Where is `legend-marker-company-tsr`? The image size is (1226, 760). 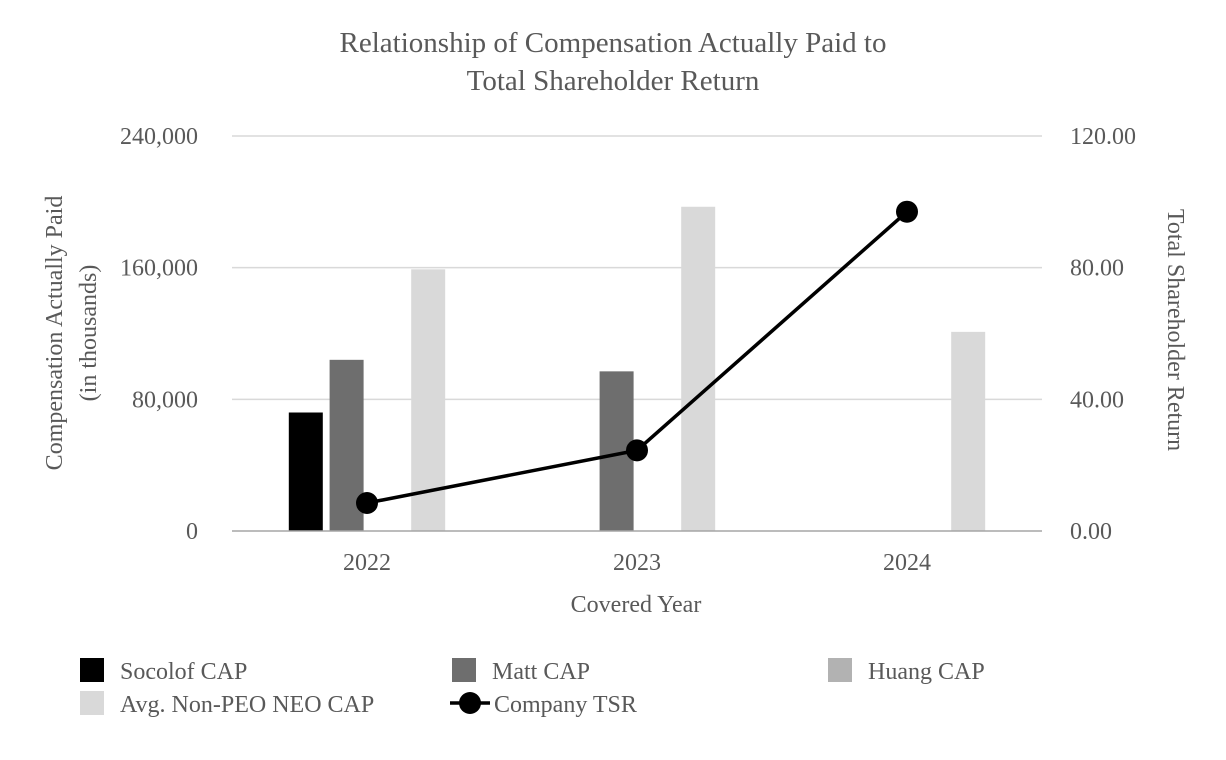 legend-marker-company-tsr is located at coordinates (470, 703).